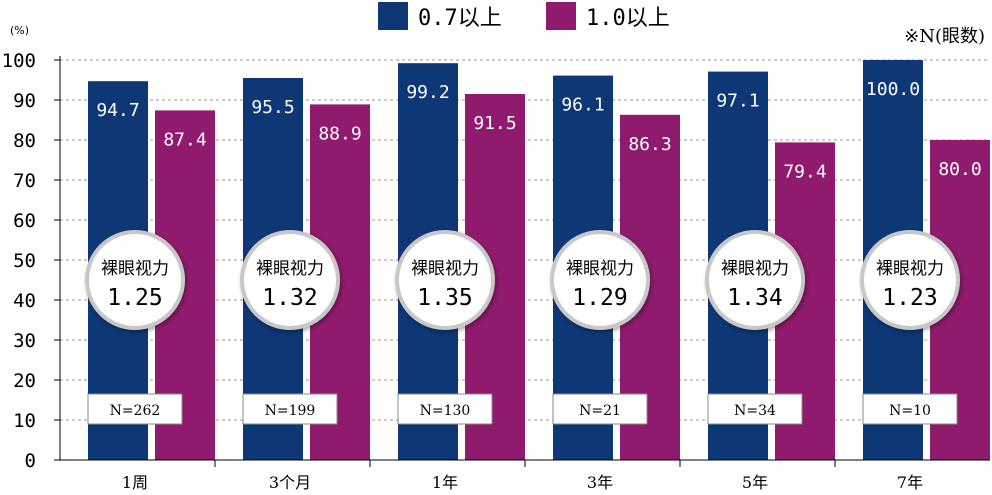  I want to click on x-category-label: 5年, so click(755, 482).